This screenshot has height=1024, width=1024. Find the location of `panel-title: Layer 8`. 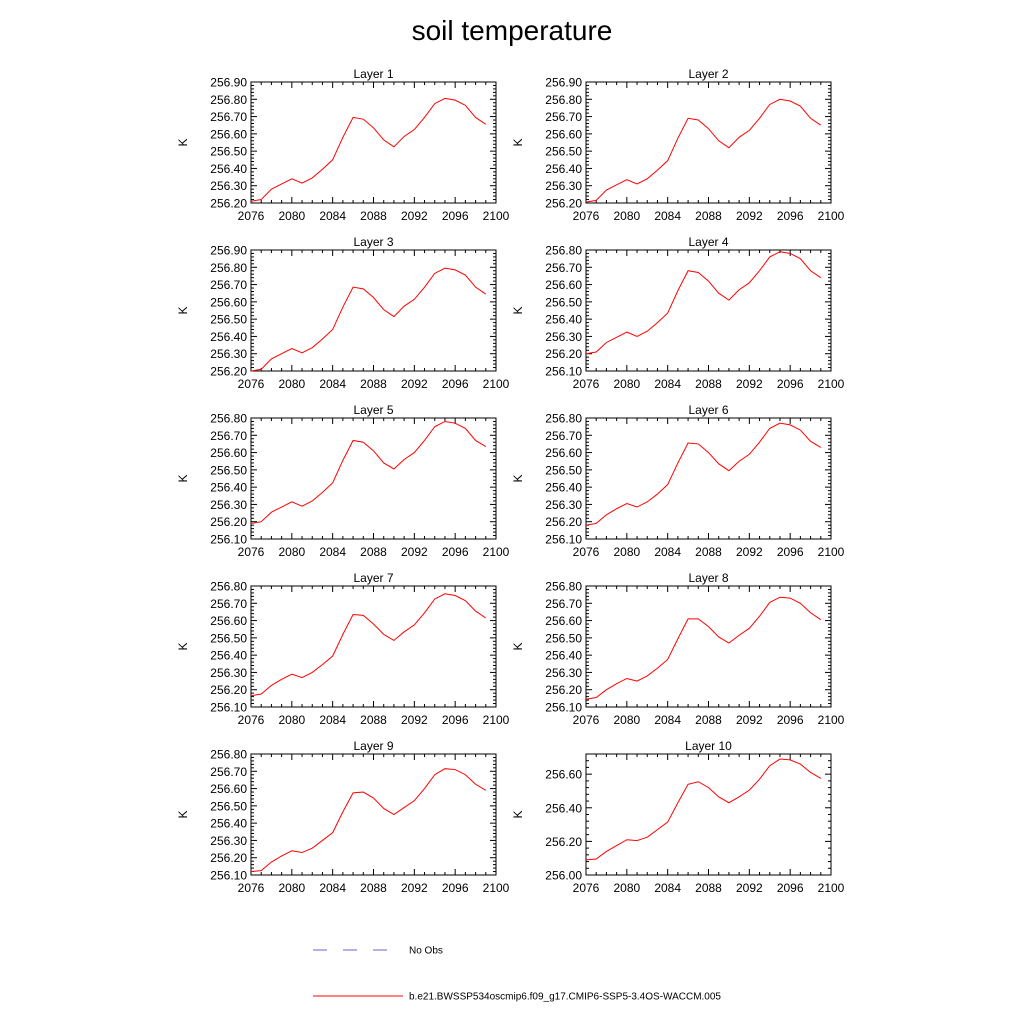

panel-title: Layer 8 is located at coordinates (708, 578).